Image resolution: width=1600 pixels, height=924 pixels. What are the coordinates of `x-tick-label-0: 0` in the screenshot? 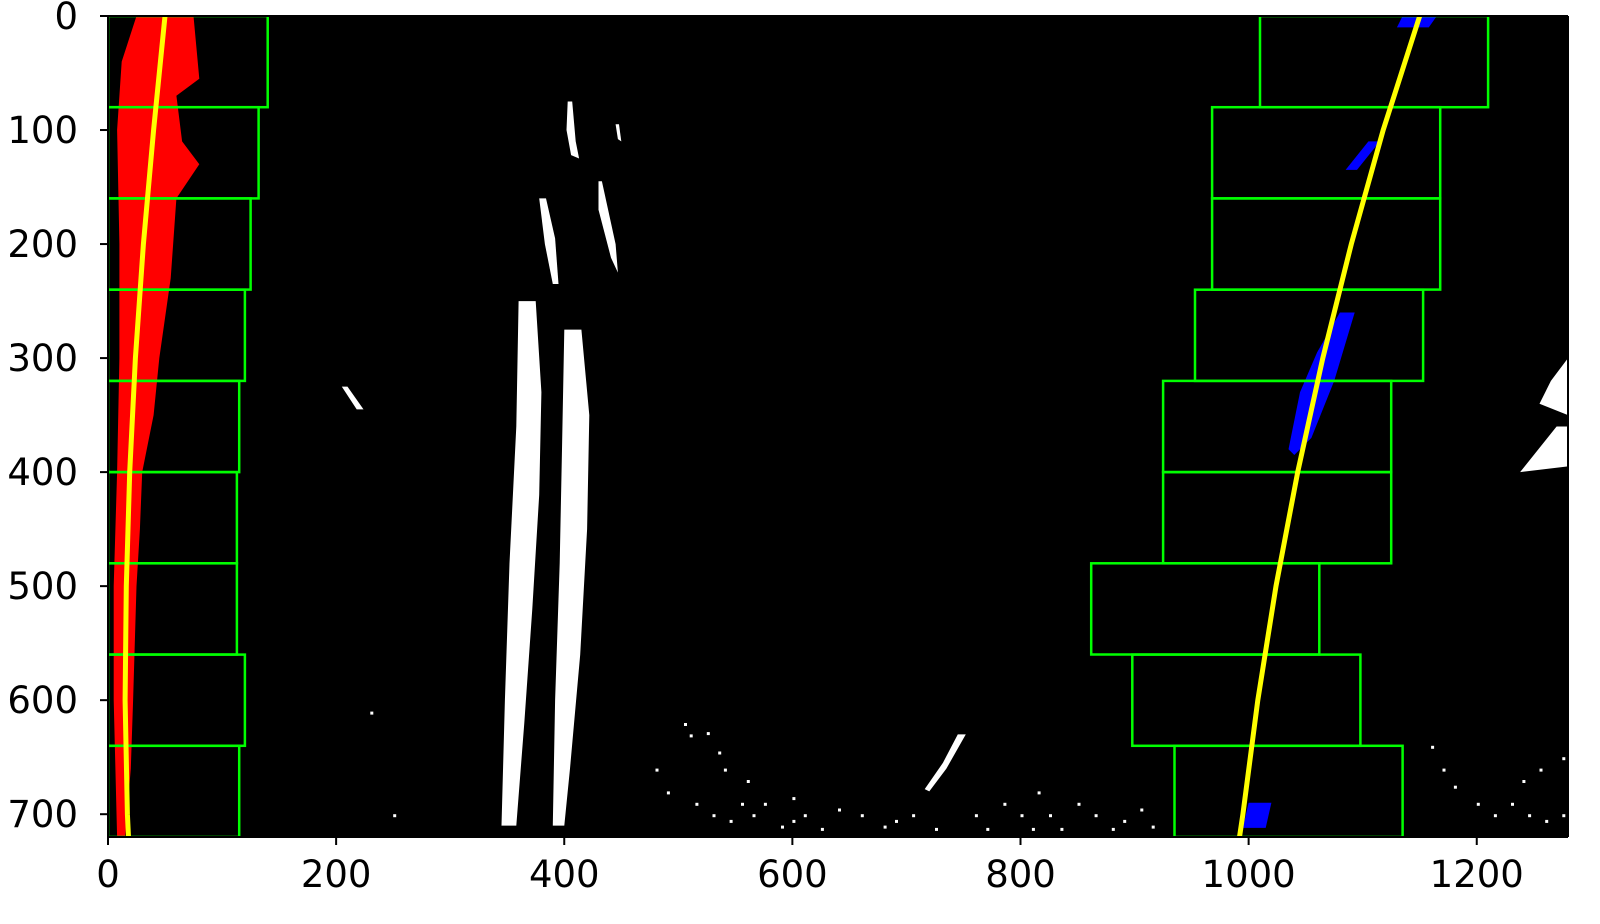 It's located at (108, 874).